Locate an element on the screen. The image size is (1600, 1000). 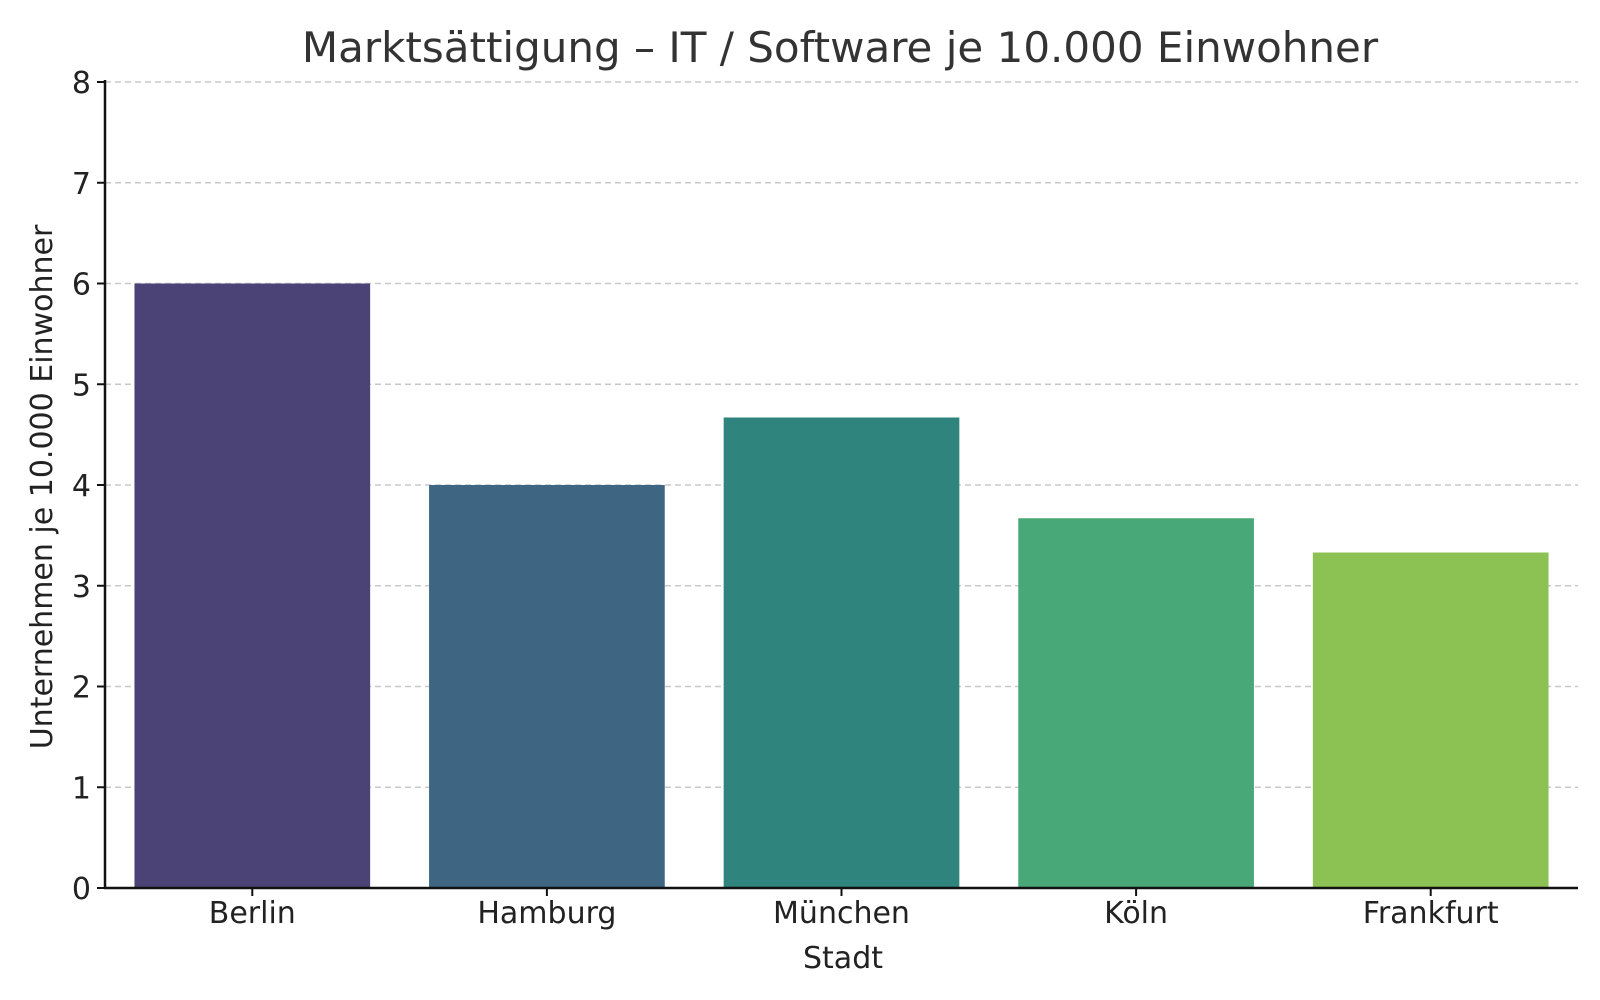
x-tick-label: Hamburg is located at coordinates (546, 913).